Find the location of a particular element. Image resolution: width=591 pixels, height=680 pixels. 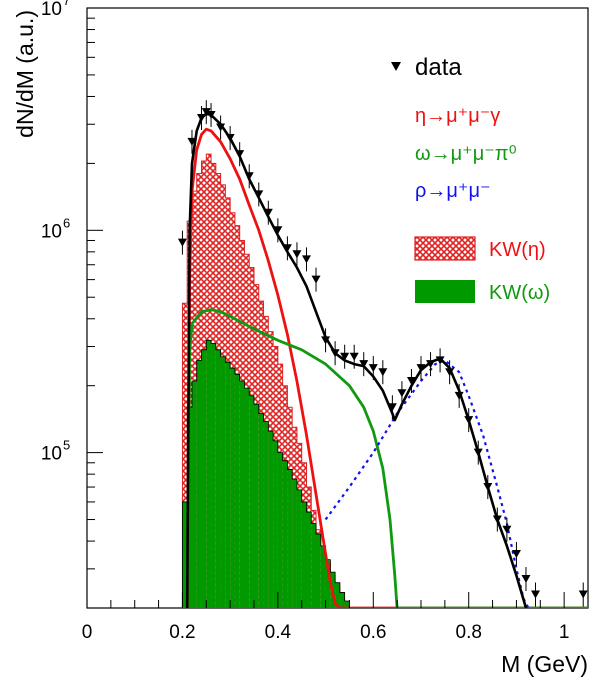

legend-kw-eta-label: KW(η) is located at coordinates (517, 250).